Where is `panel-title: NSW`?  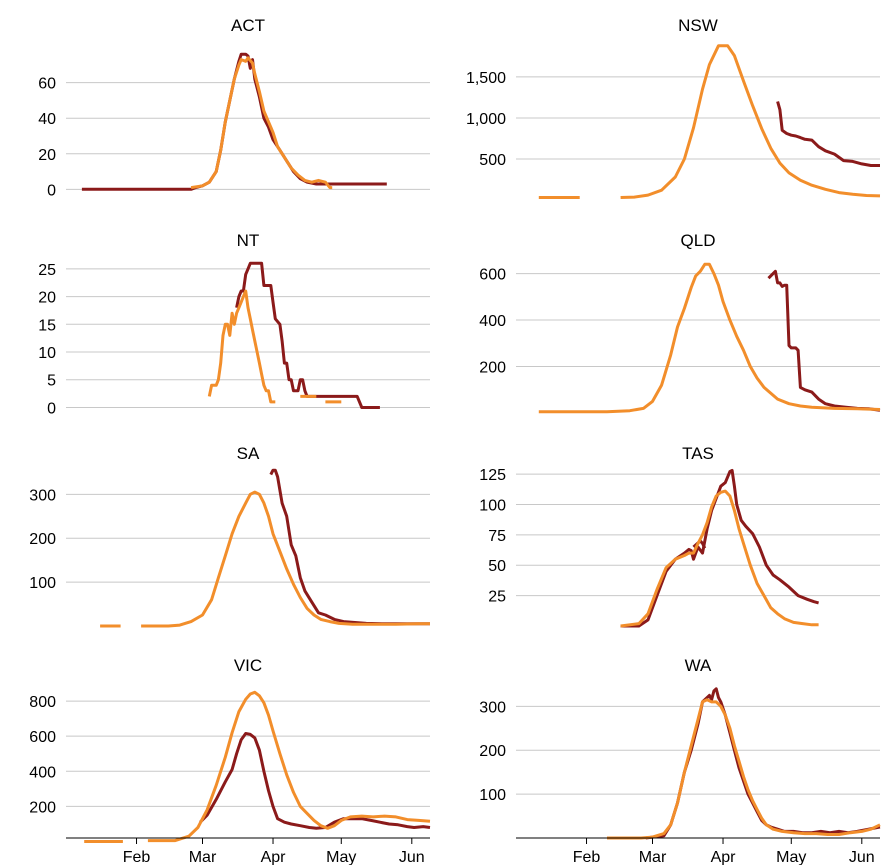
panel-title: NSW is located at coordinates (698, 25).